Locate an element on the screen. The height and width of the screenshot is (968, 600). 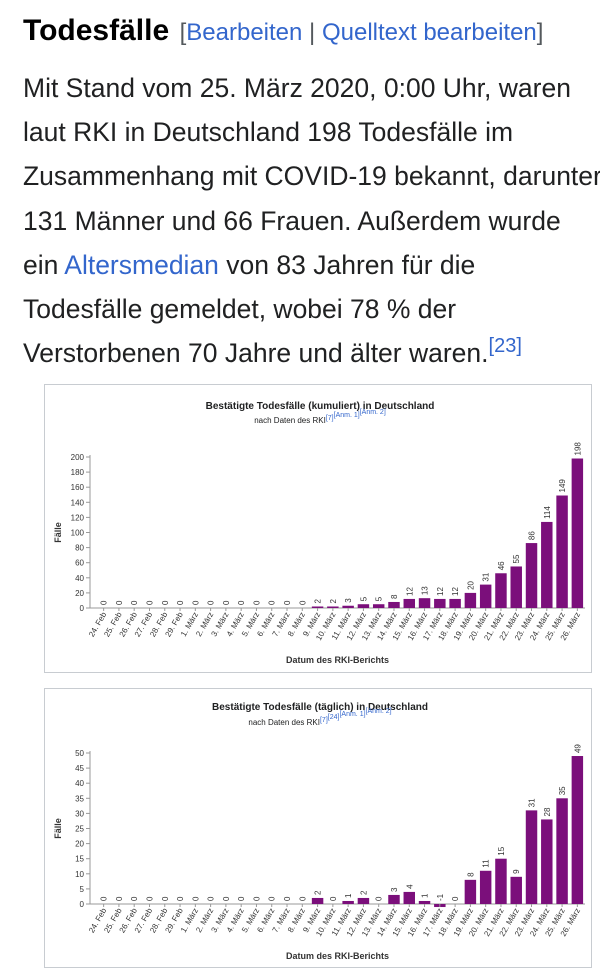
bar-value-label: 20 is located at coordinates (470, 584).